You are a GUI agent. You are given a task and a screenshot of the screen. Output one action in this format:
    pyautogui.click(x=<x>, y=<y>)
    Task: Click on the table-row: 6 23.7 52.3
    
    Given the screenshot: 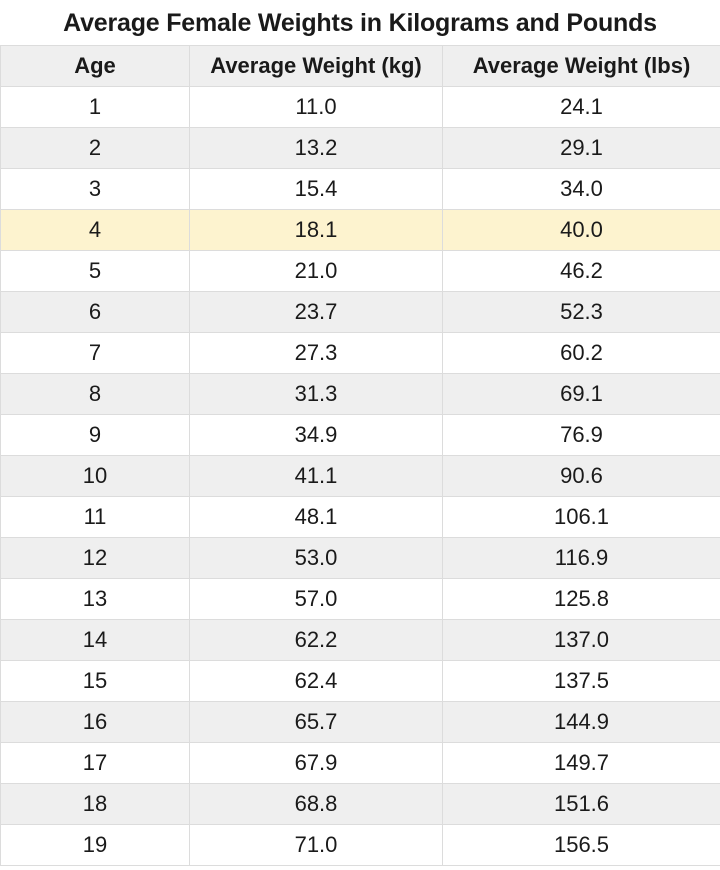 What is the action you would take?
    pyautogui.click(x=360, y=312)
    